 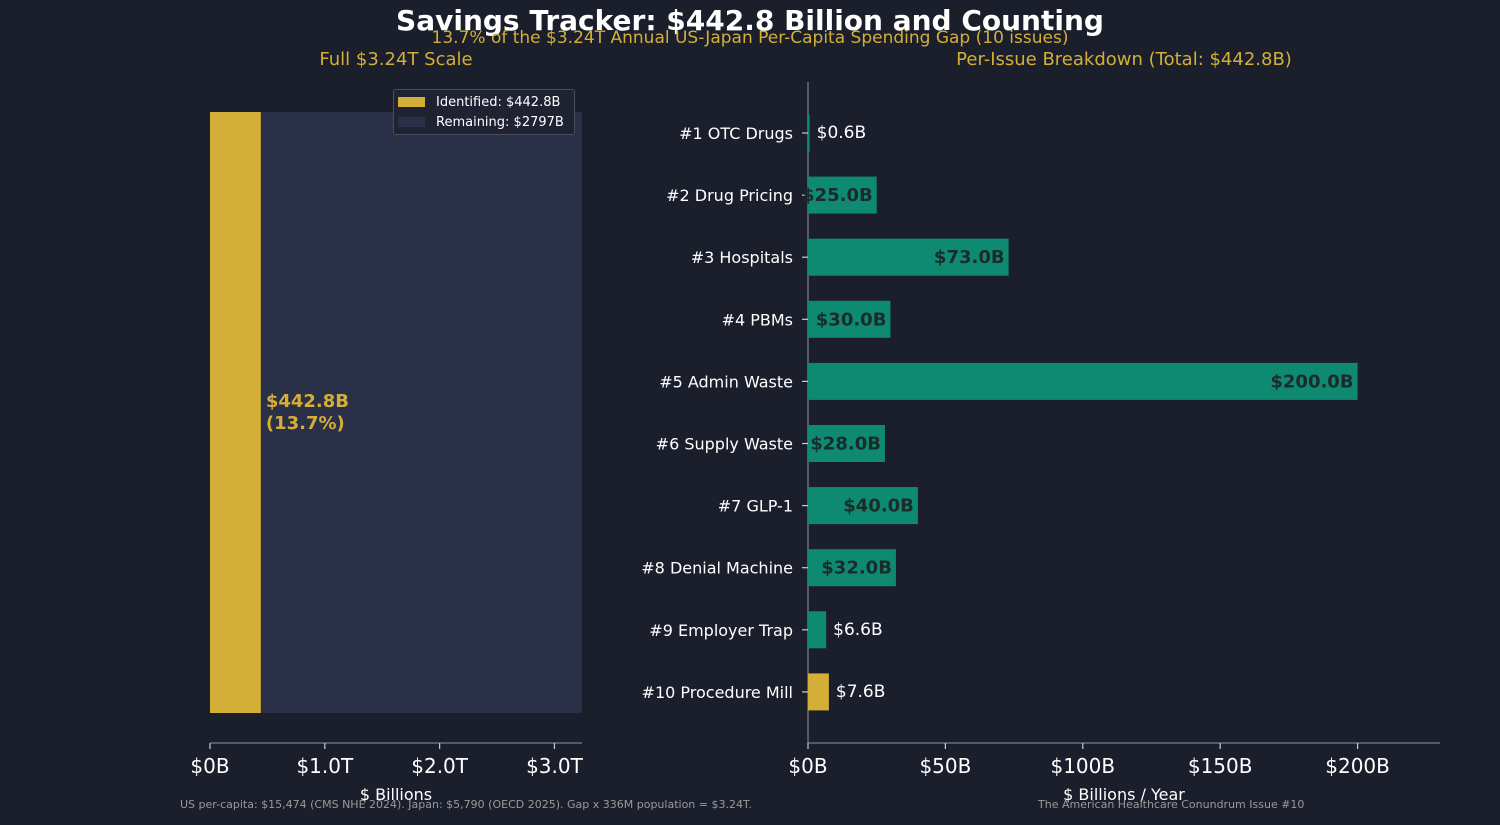 I want to click on value-label: $40.0B, so click(x=878, y=506).